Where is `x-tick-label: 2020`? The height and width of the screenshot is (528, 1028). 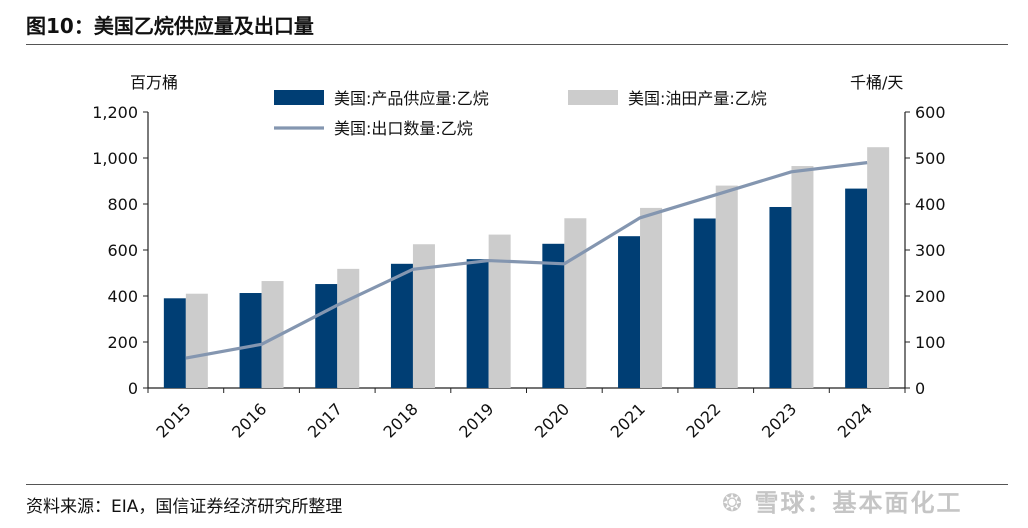 x-tick-label: 2020 is located at coordinates (552, 420).